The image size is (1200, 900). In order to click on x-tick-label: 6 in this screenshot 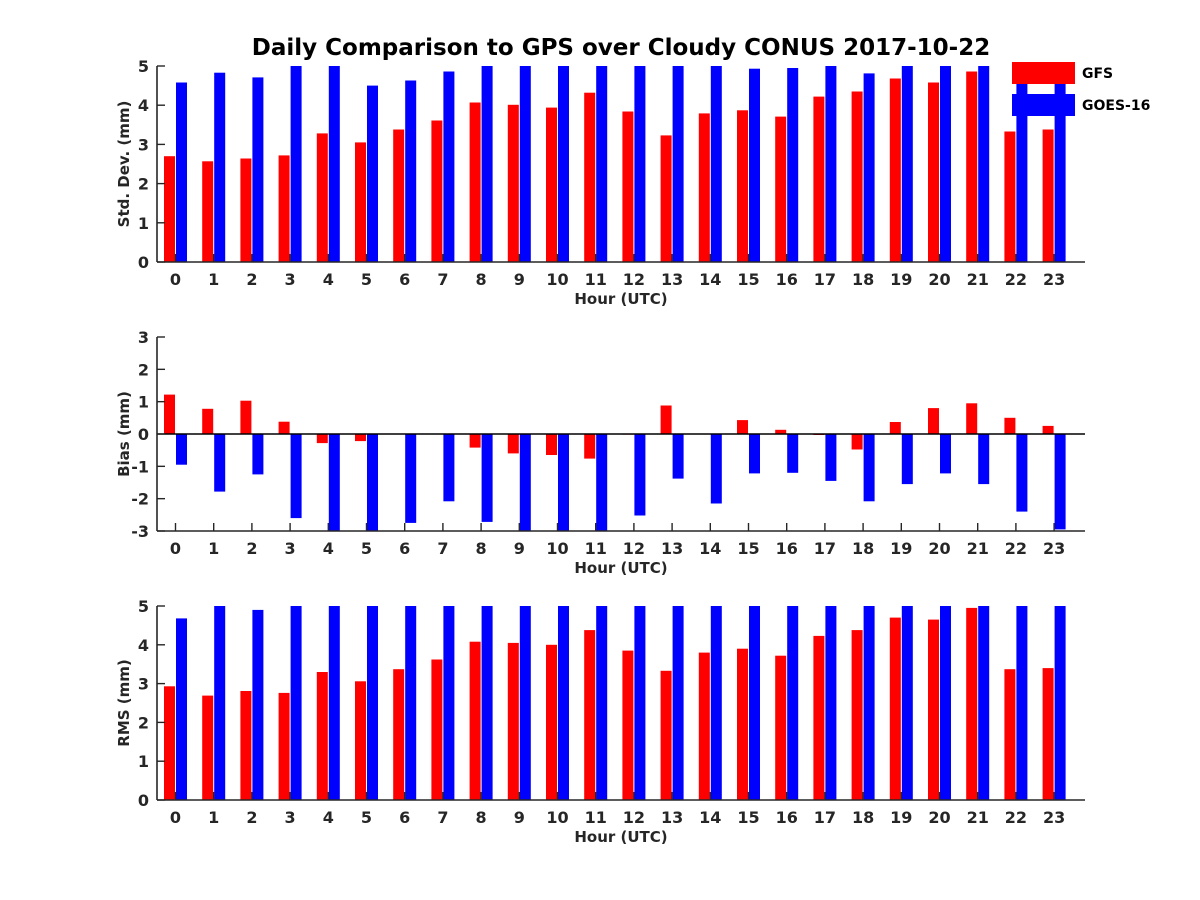, I will do `click(404, 817)`.